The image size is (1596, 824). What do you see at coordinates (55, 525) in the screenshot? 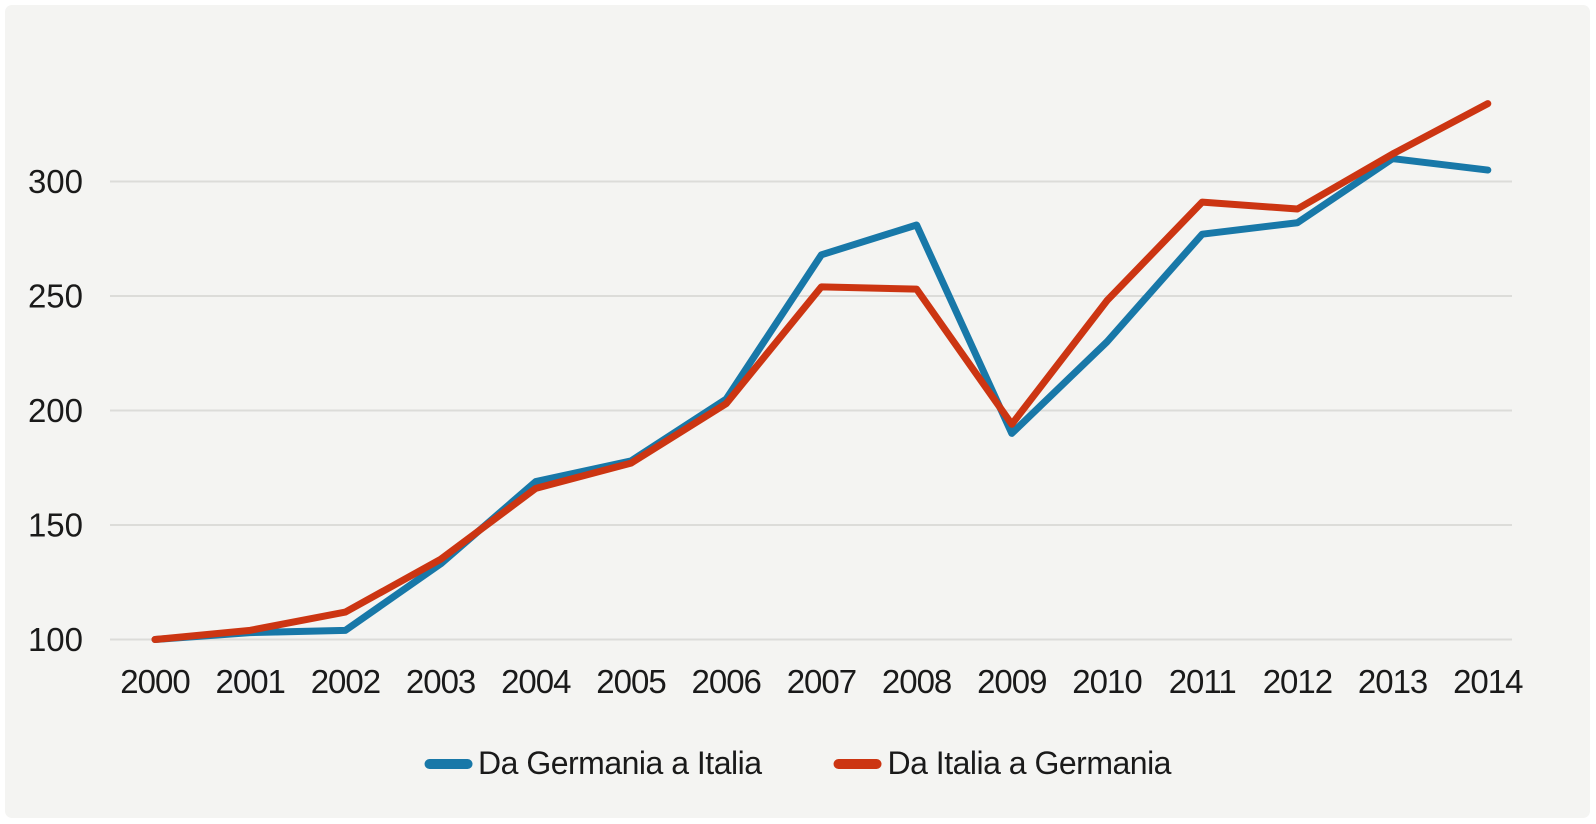
I see `y-axis-tick-label: 150` at bounding box center [55, 525].